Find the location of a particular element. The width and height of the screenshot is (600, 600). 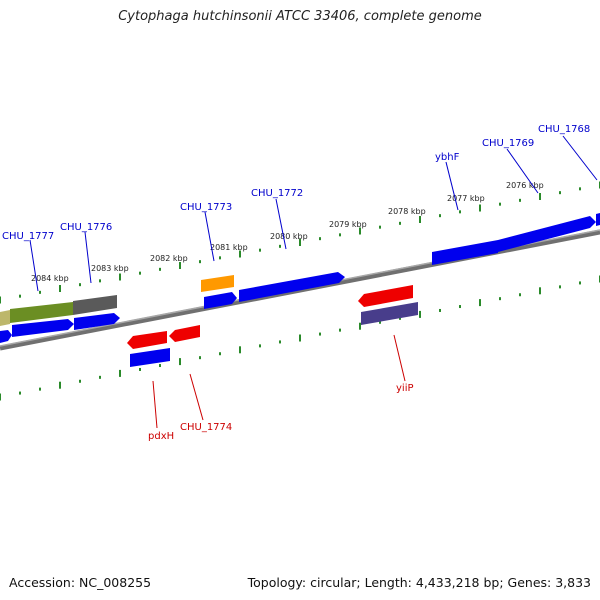

gene-label-pdxh: pdxH is located at coordinates (161, 436).